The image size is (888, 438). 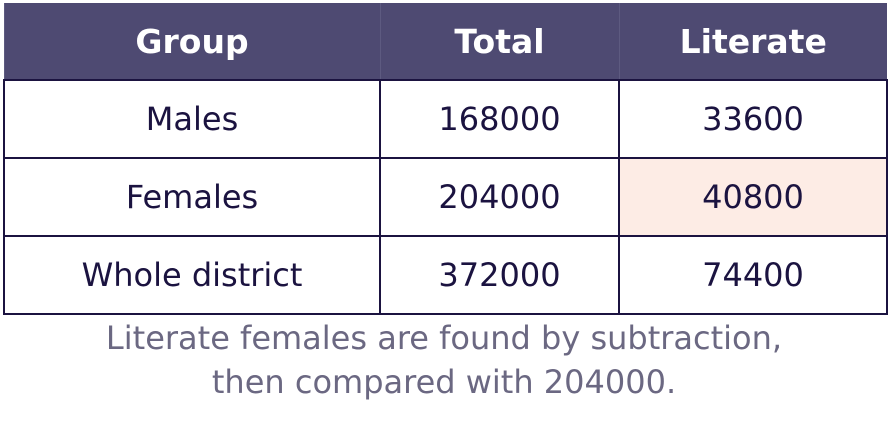 I want to click on header-cell: Group, so click(x=191, y=41).